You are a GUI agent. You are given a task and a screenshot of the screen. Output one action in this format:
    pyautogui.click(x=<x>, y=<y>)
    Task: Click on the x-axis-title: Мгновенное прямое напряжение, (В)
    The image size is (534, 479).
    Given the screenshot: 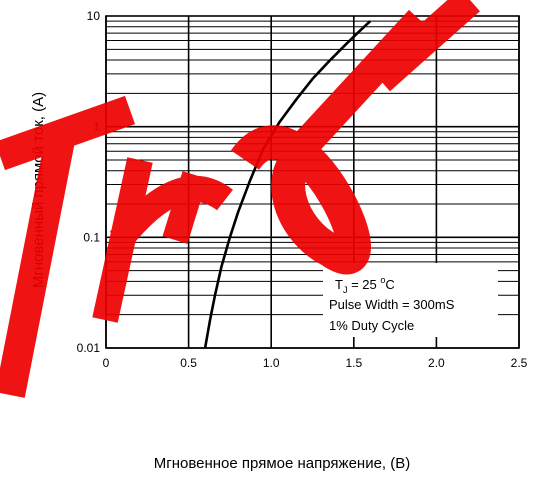 What is the action you would take?
    pyautogui.click(x=282, y=463)
    